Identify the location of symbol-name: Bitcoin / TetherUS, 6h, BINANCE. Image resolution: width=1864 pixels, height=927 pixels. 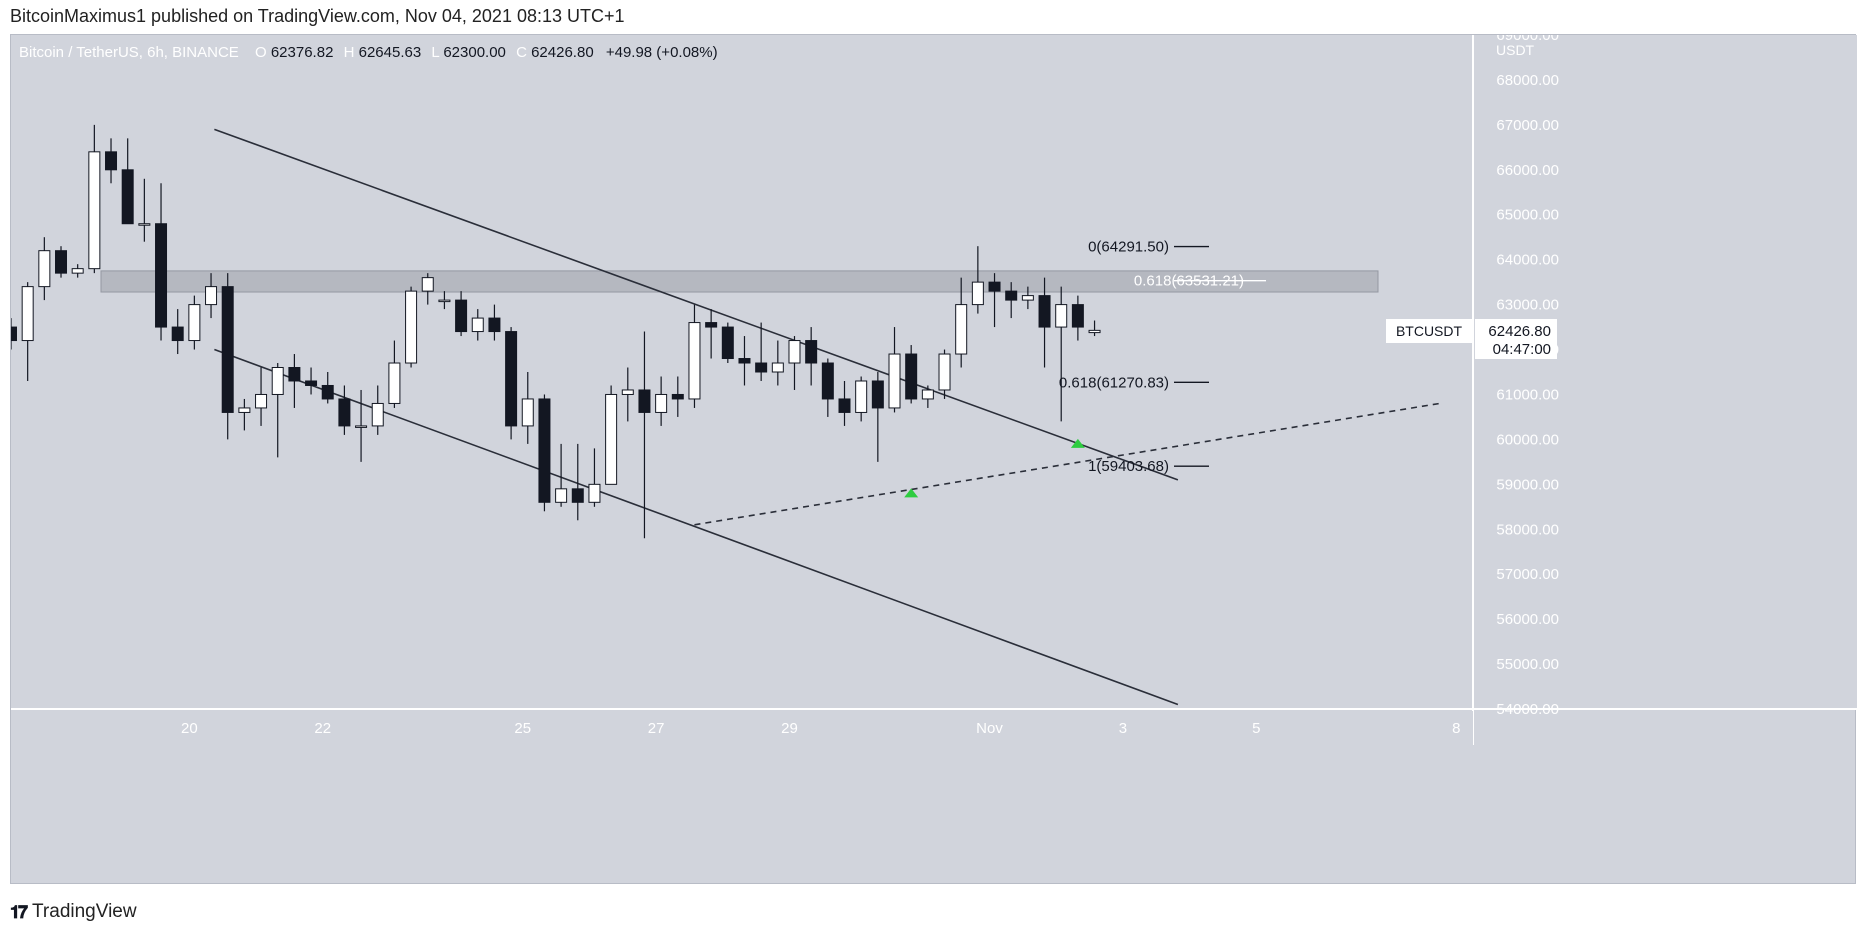
(129, 52).